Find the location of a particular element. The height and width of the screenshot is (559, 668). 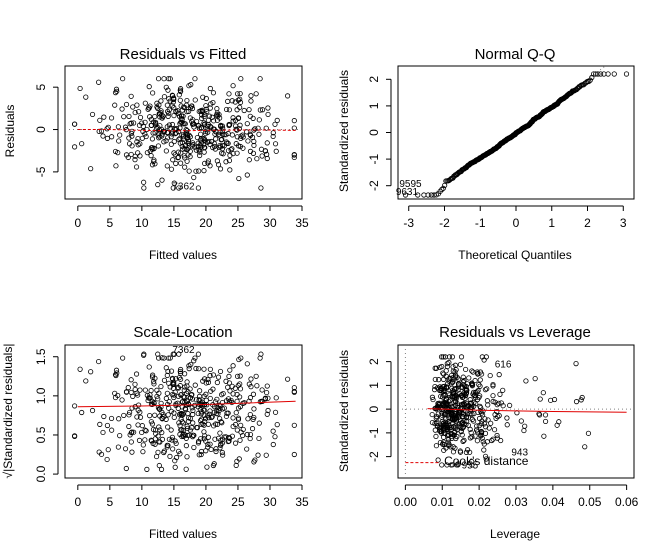

x-axis-label: Fitted values is located at coordinates (183, 534).